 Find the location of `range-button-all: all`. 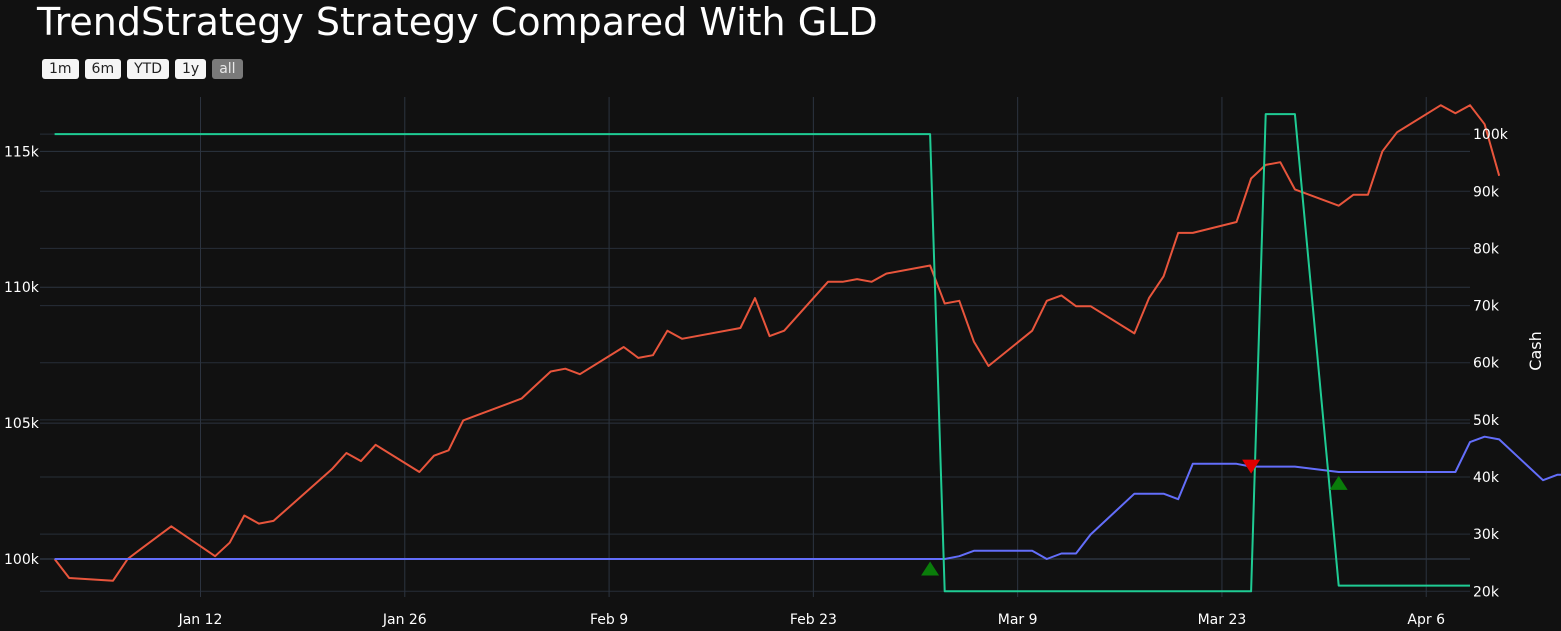

range-button-all: all is located at coordinates (227, 69).